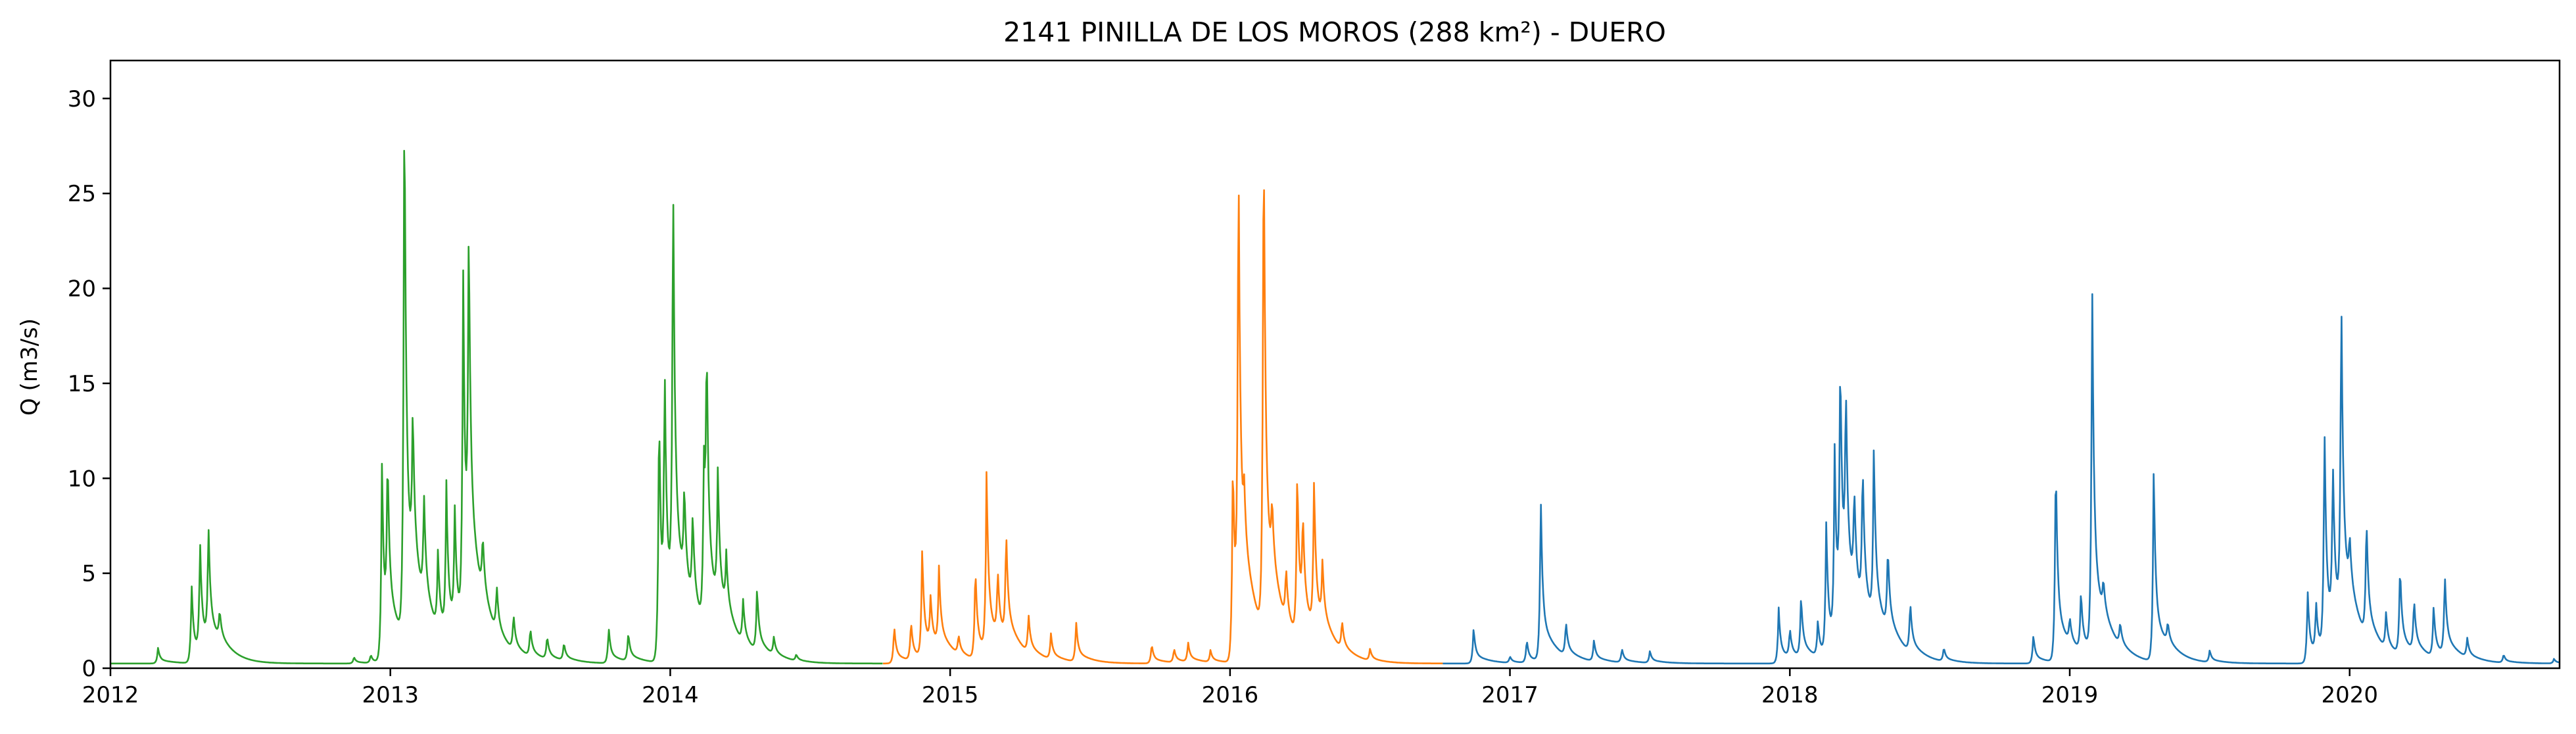 Image resolution: width=2576 pixels, height=734 pixels. I want to click on x-tick-label: 2018, so click(1790, 695).